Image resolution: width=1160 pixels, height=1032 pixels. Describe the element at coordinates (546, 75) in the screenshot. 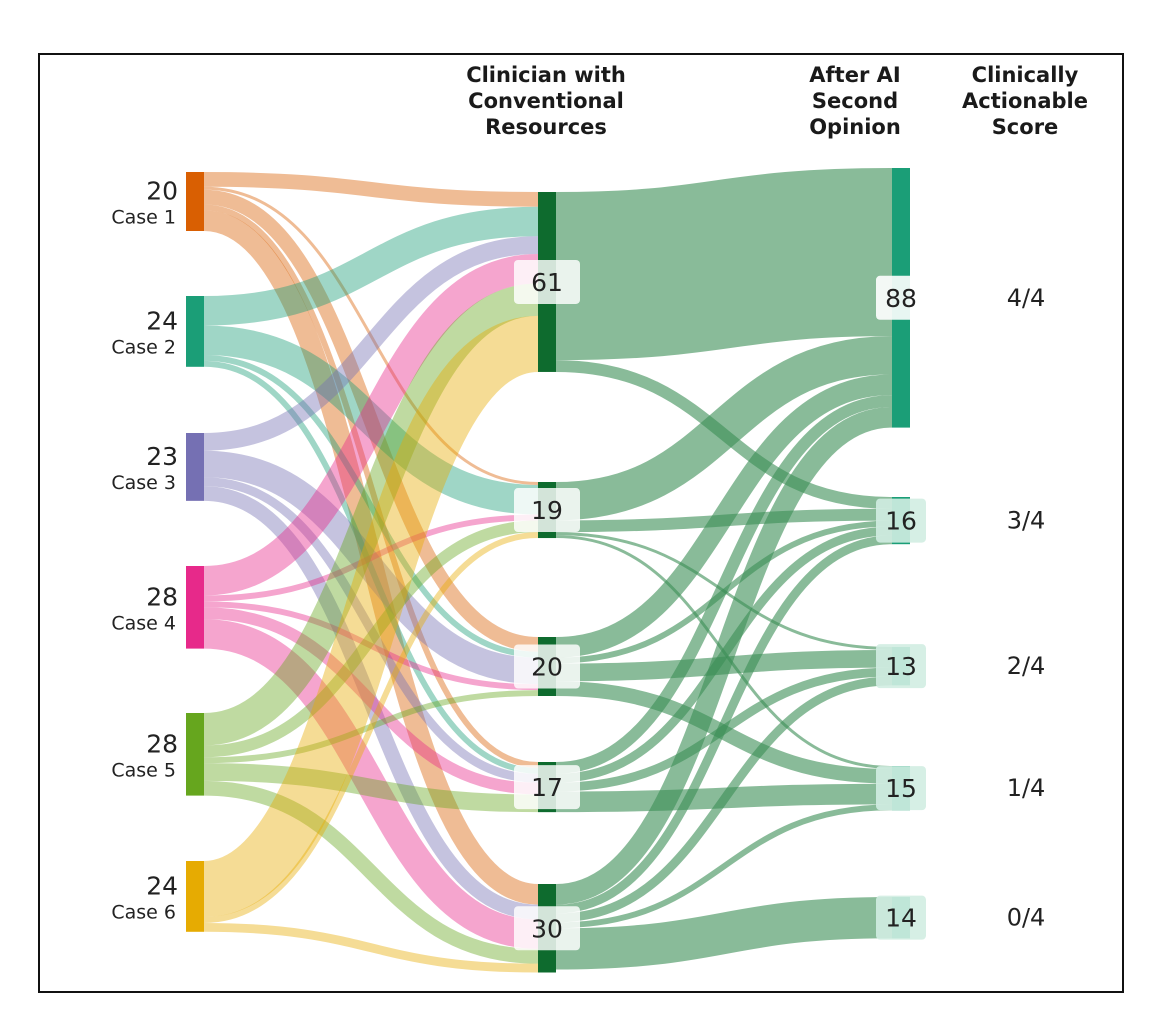

I see `header-clinician-line-1: Clinician with` at that location.